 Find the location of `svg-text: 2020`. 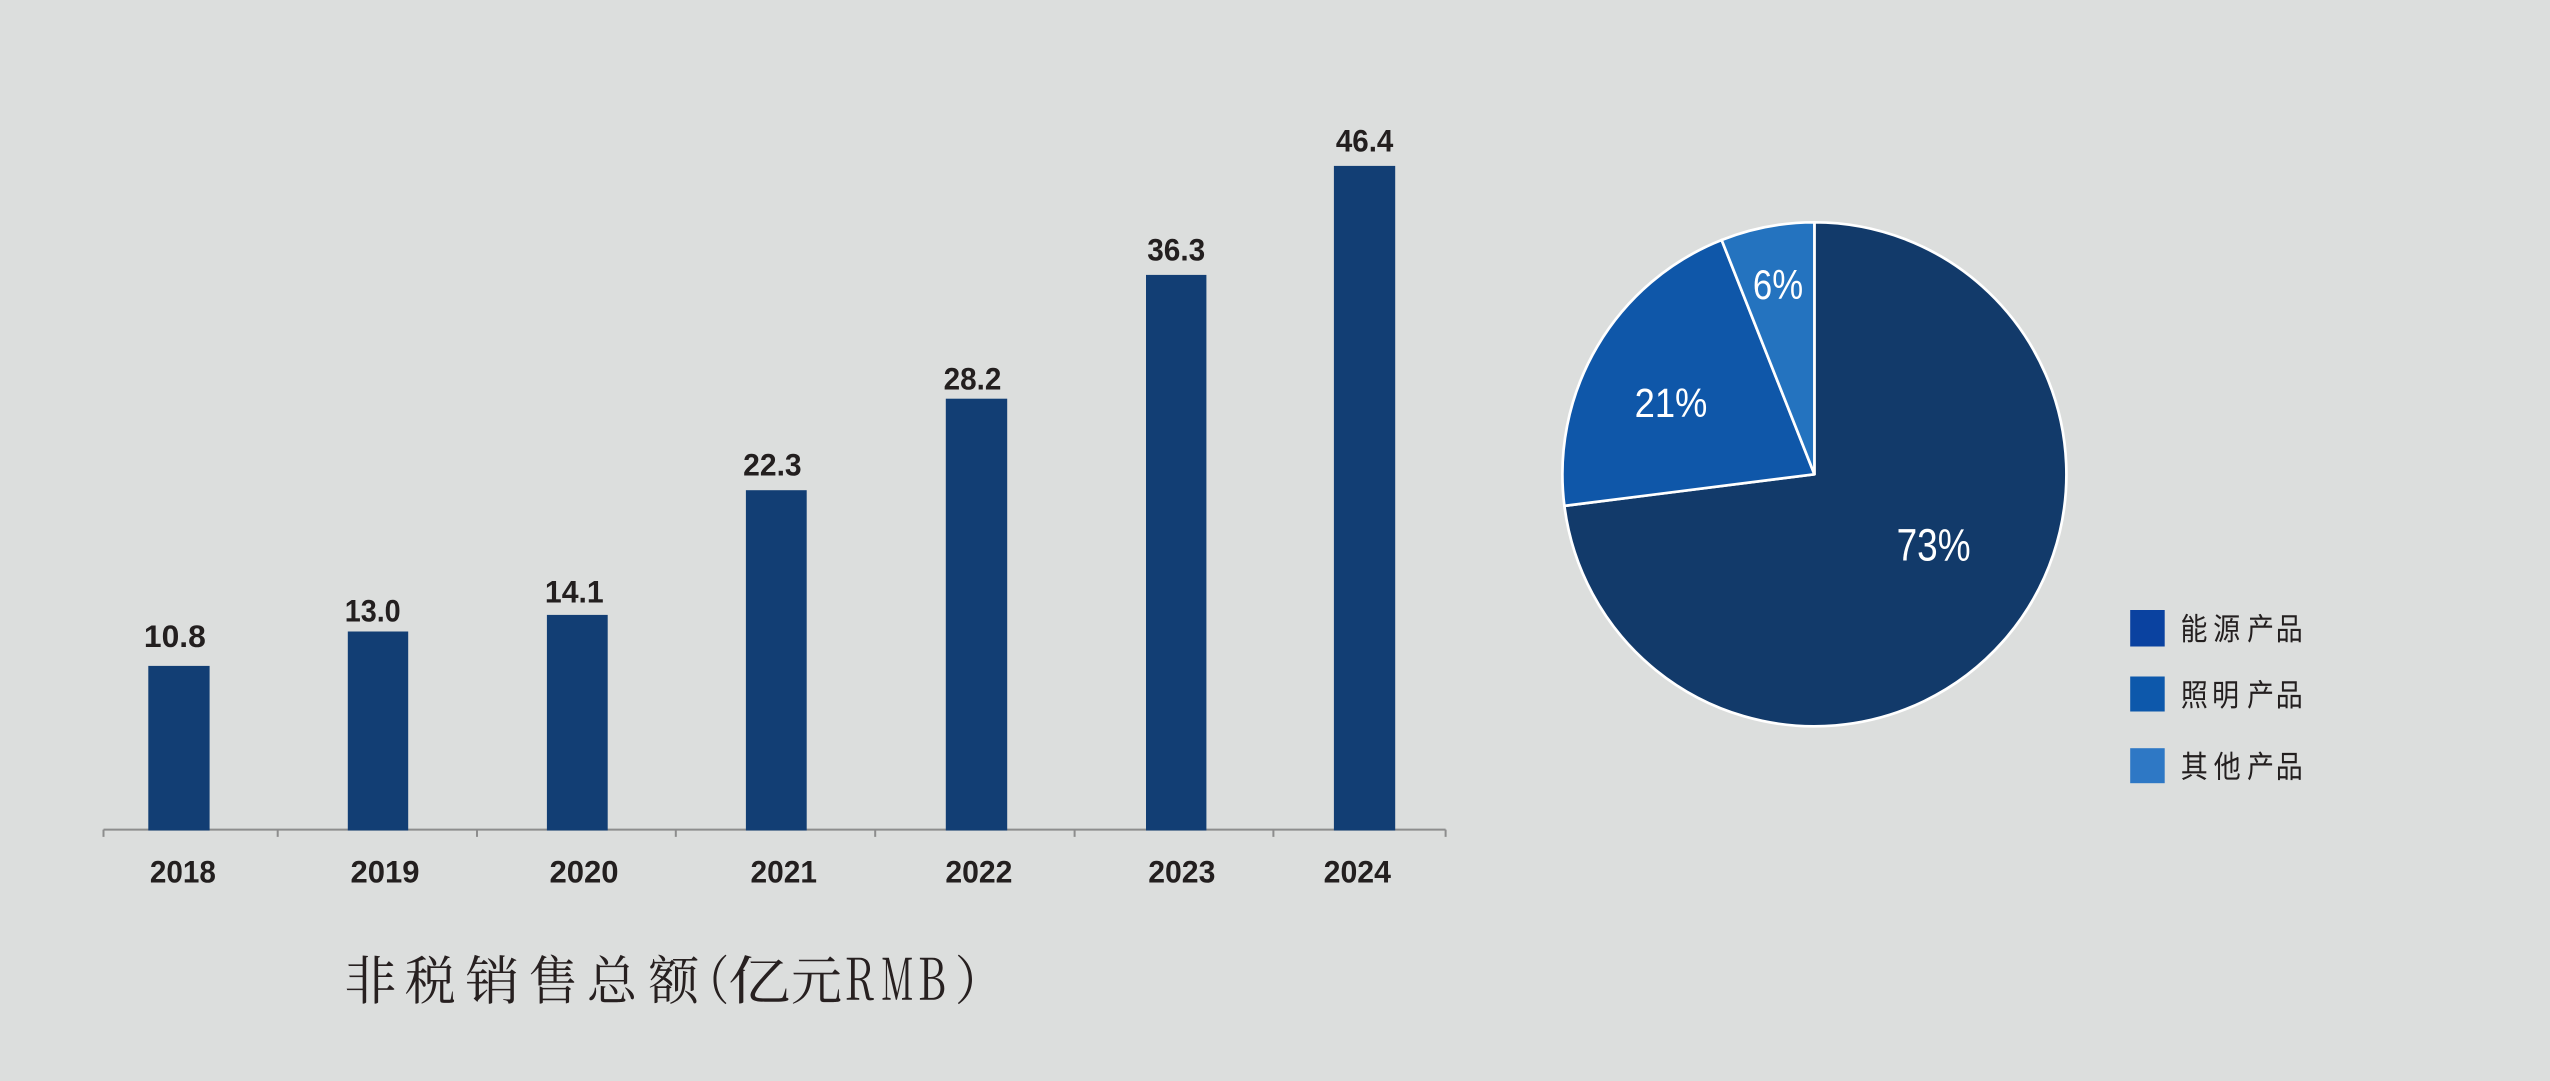

svg-text: 2020 is located at coordinates (583, 872).